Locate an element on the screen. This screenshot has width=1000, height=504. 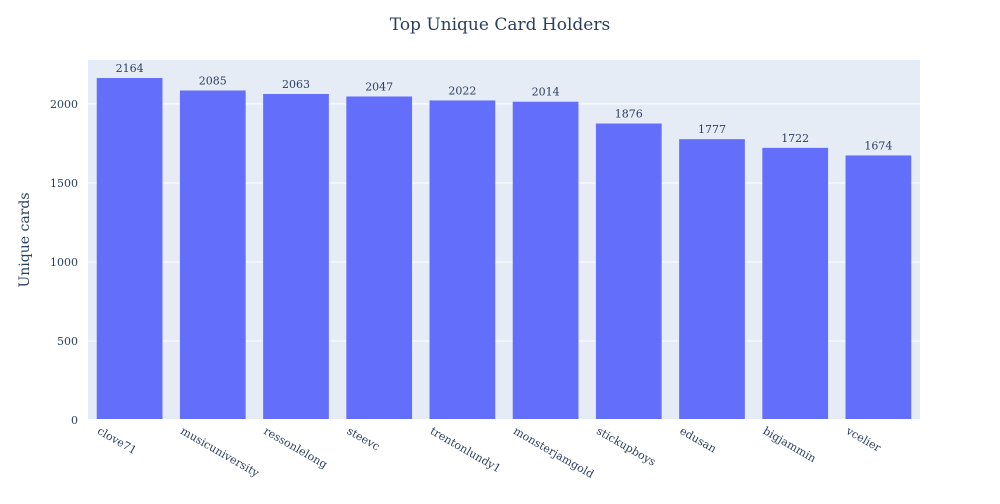
bar-steevc is located at coordinates (379, 258).